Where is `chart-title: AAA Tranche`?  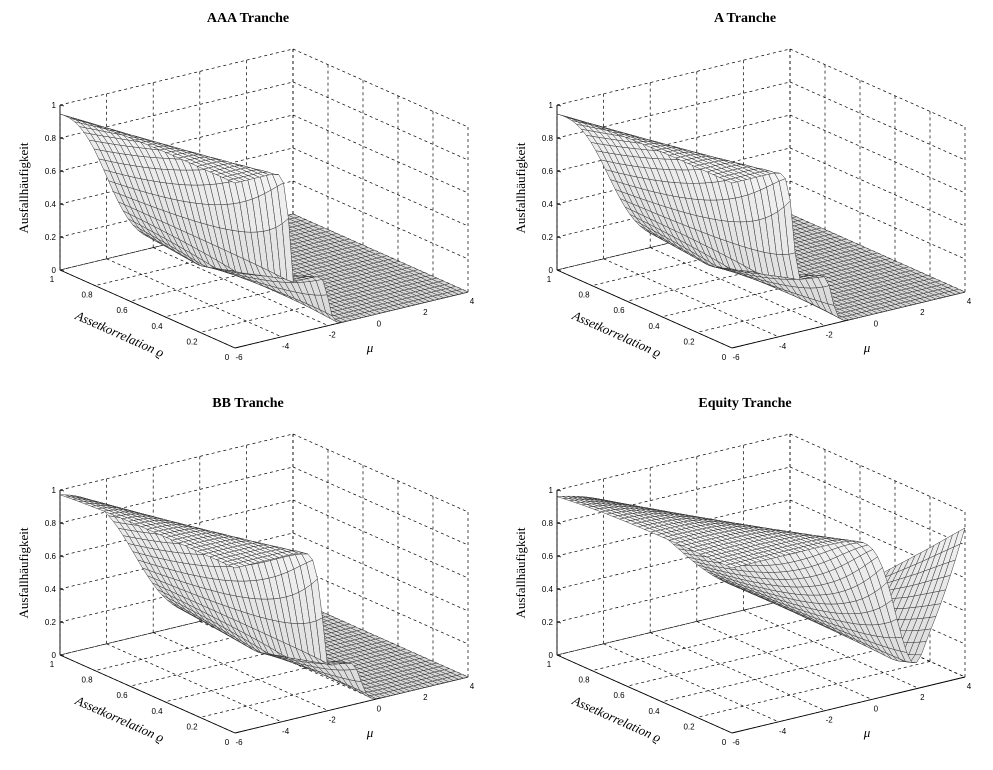
chart-title: AAA Tranche is located at coordinates (248, 18).